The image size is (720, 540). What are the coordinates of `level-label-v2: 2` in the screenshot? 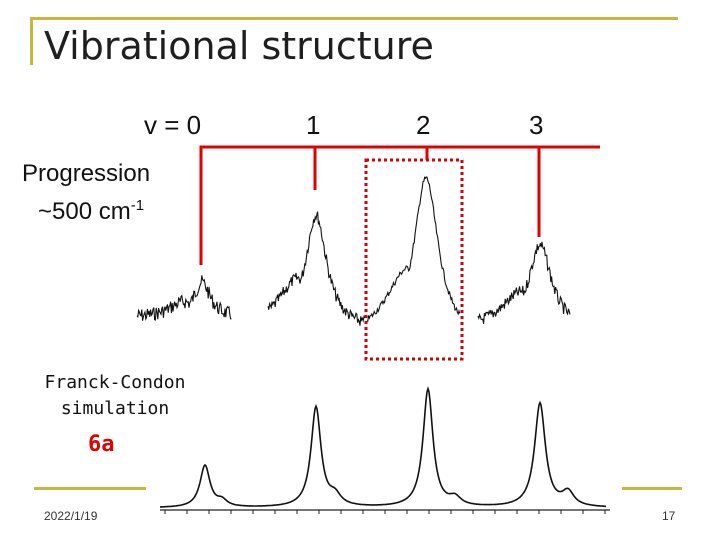 It's located at (423, 125).